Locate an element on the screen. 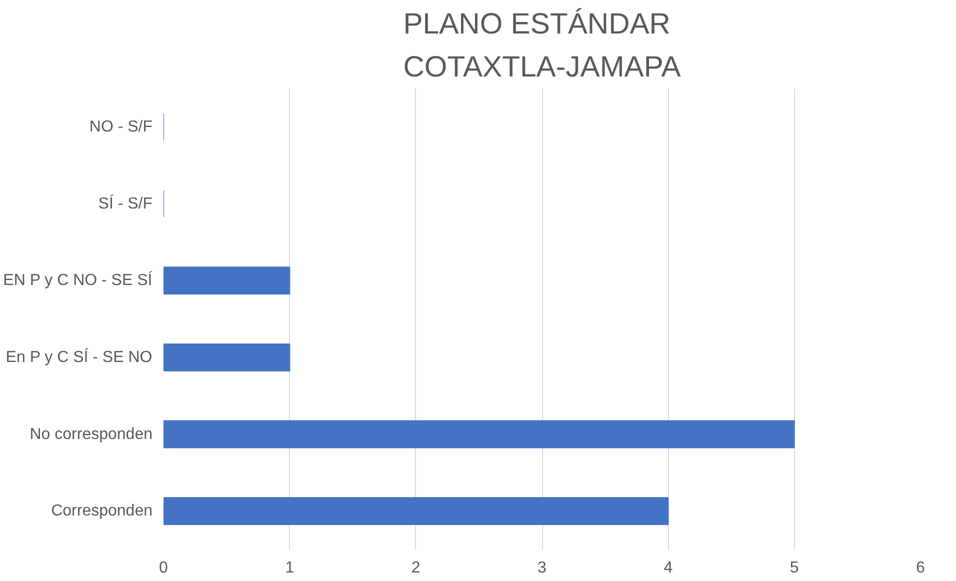 Image resolution: width=956 pixels, height=581 pixels. y-tick-label: En P y C SÍ - SE NO is located at coordinates (79, 357).